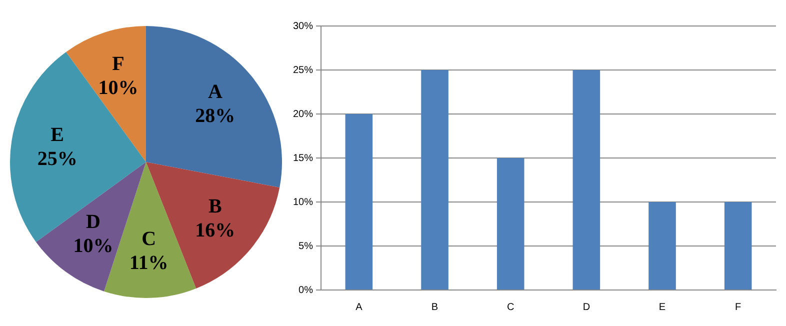 The width and height of the screenshot is (786, 326). Describe the element at coordinates (118, 63) in the screenshot. I see `slice-label: F` at that location.